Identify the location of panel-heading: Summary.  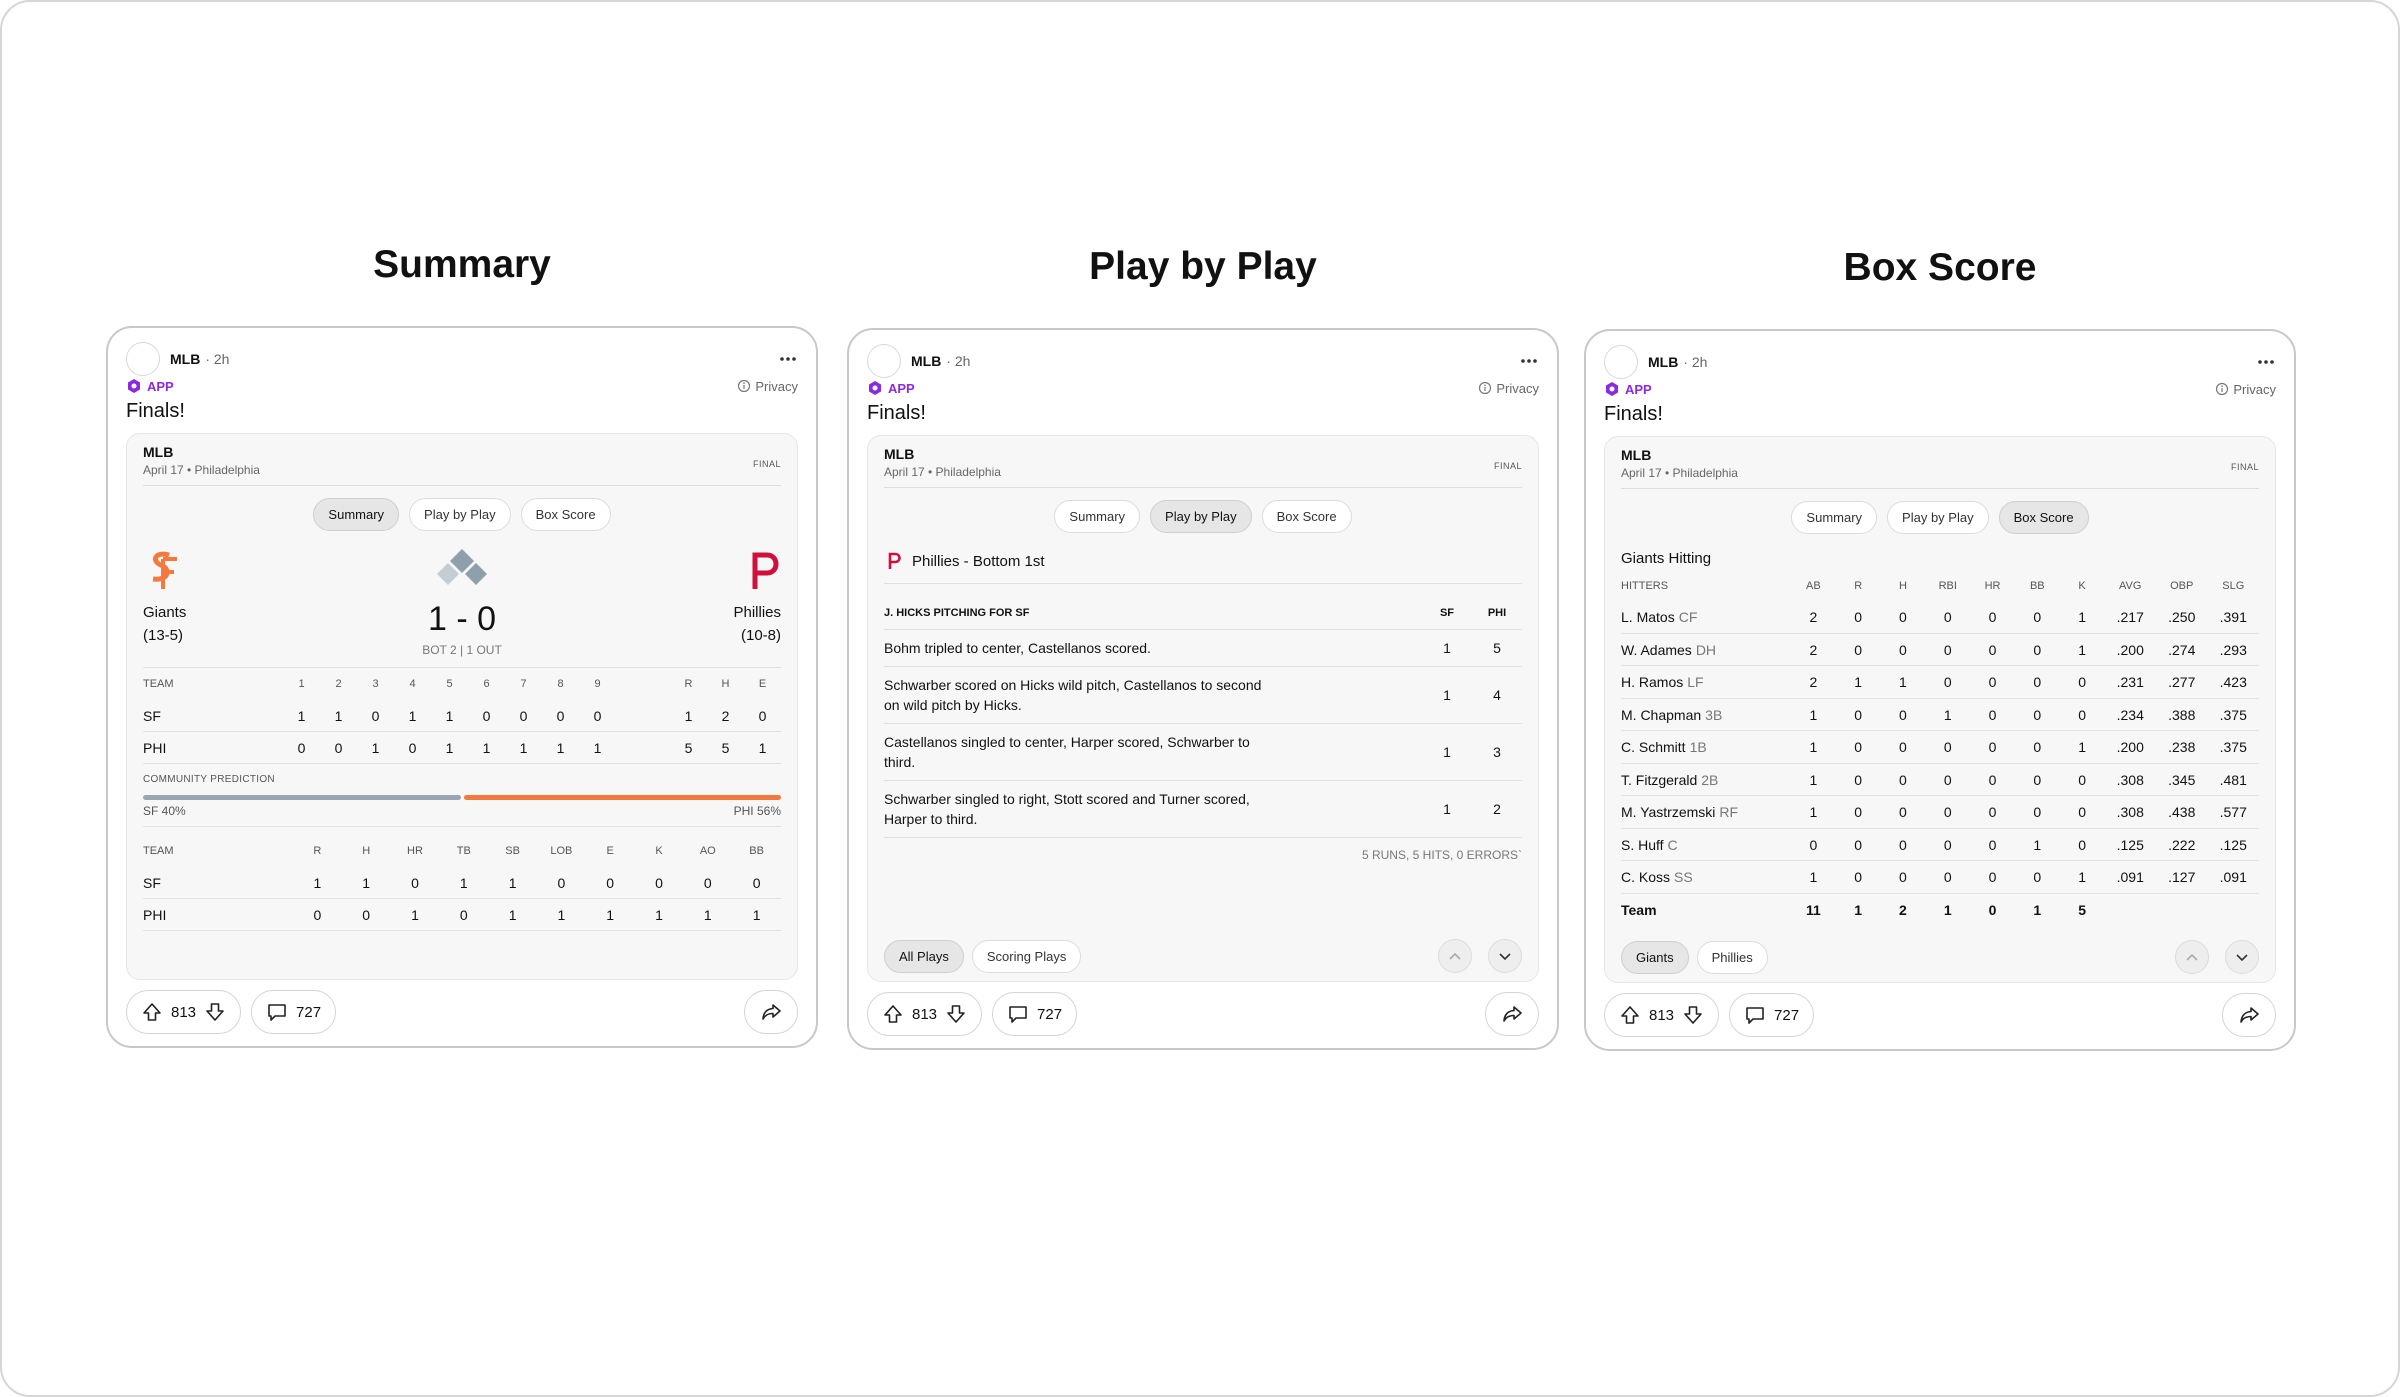
(462, 264).